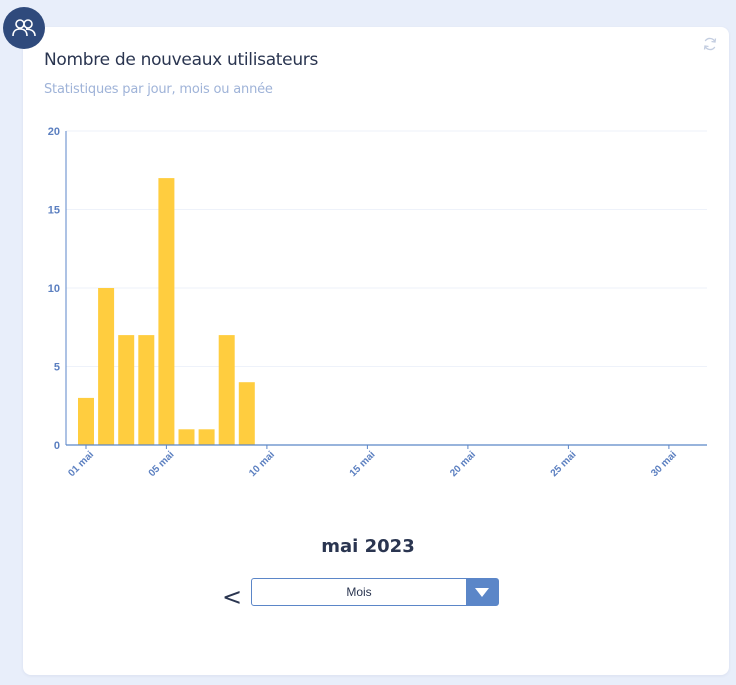 This screenshot has width=736, height=685. Describe the element at coordinates (181, 60) in the screenshot. I see `card-title: Nombre de nouveaux utilisateurs` at that location.